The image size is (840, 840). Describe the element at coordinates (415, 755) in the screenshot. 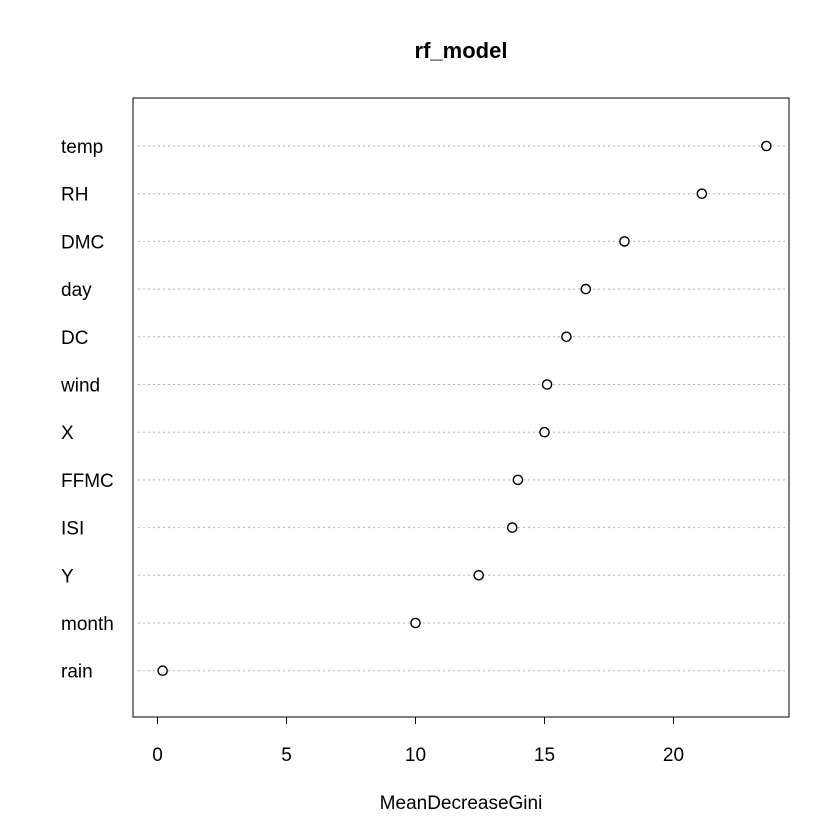

I see `x-tick-label: 10` at that location.